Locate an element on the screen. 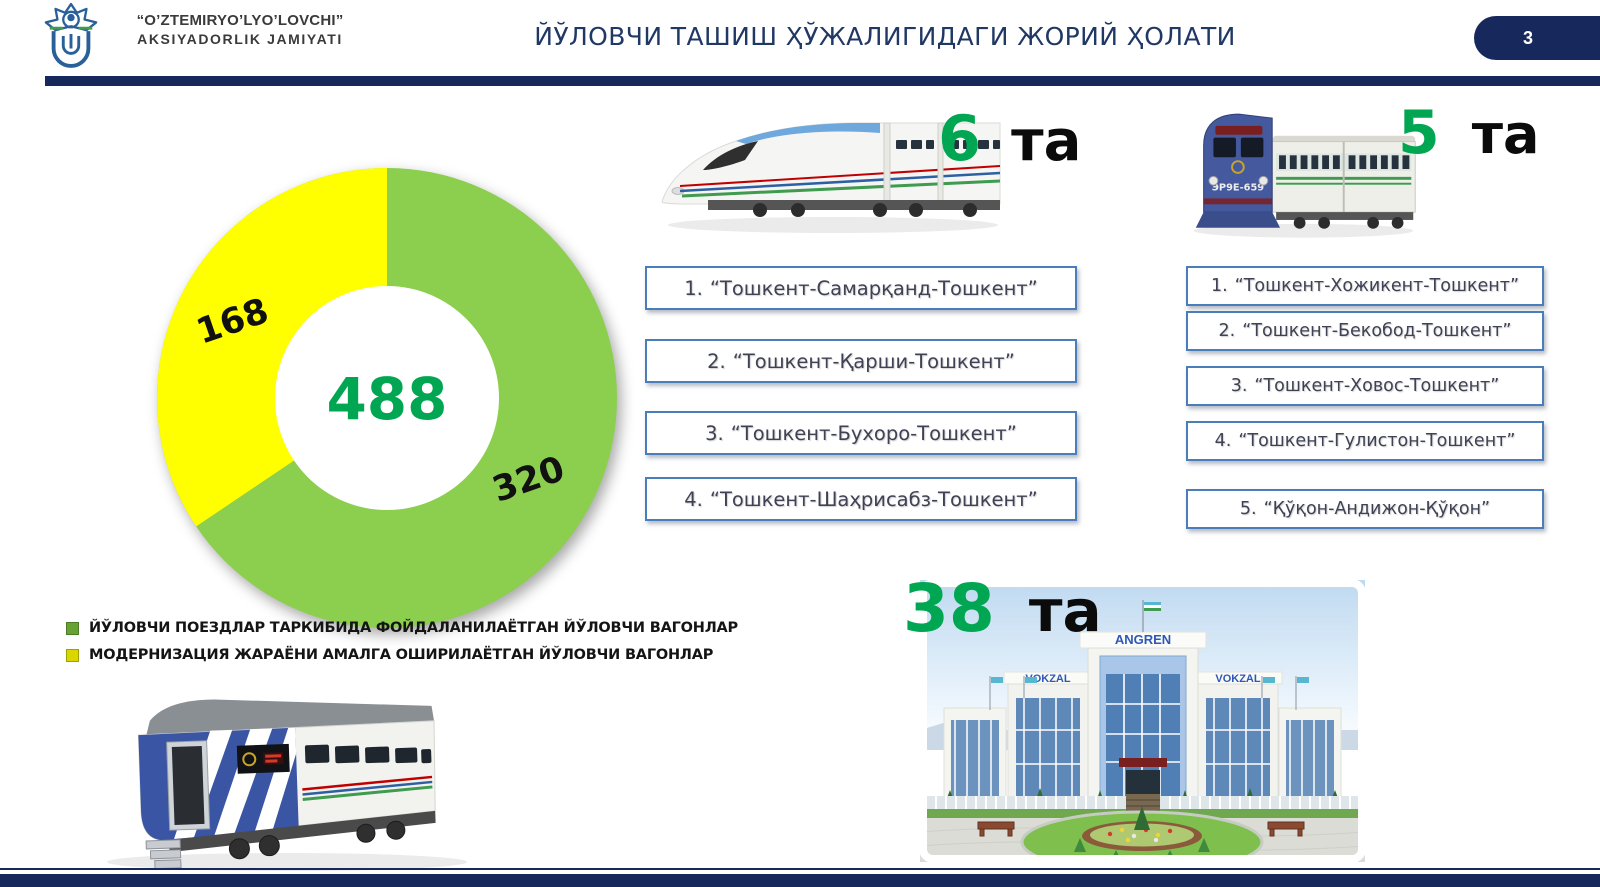 This screenshot has width=1600, height=887. page-number-badge: 3 is located at coordinates (1537, 38).